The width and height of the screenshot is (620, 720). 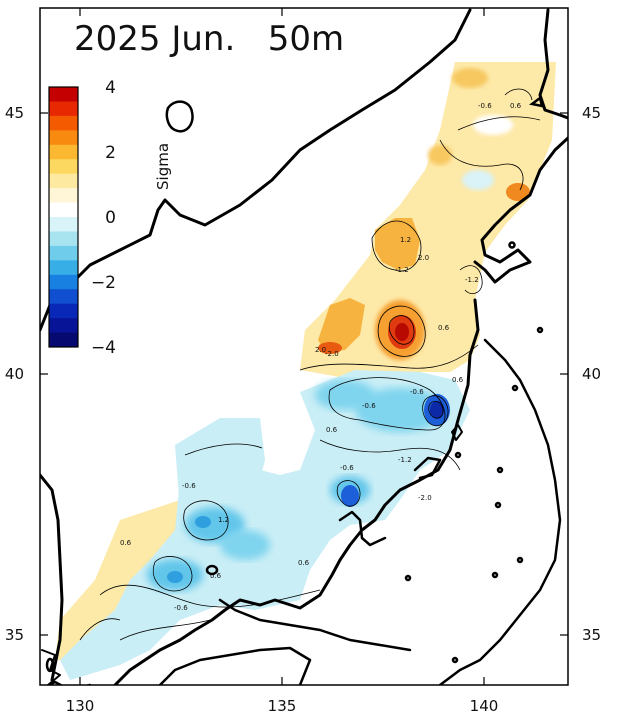 I want to click on x-axis-labels: 130 135 140, so click(x=282, y=706).